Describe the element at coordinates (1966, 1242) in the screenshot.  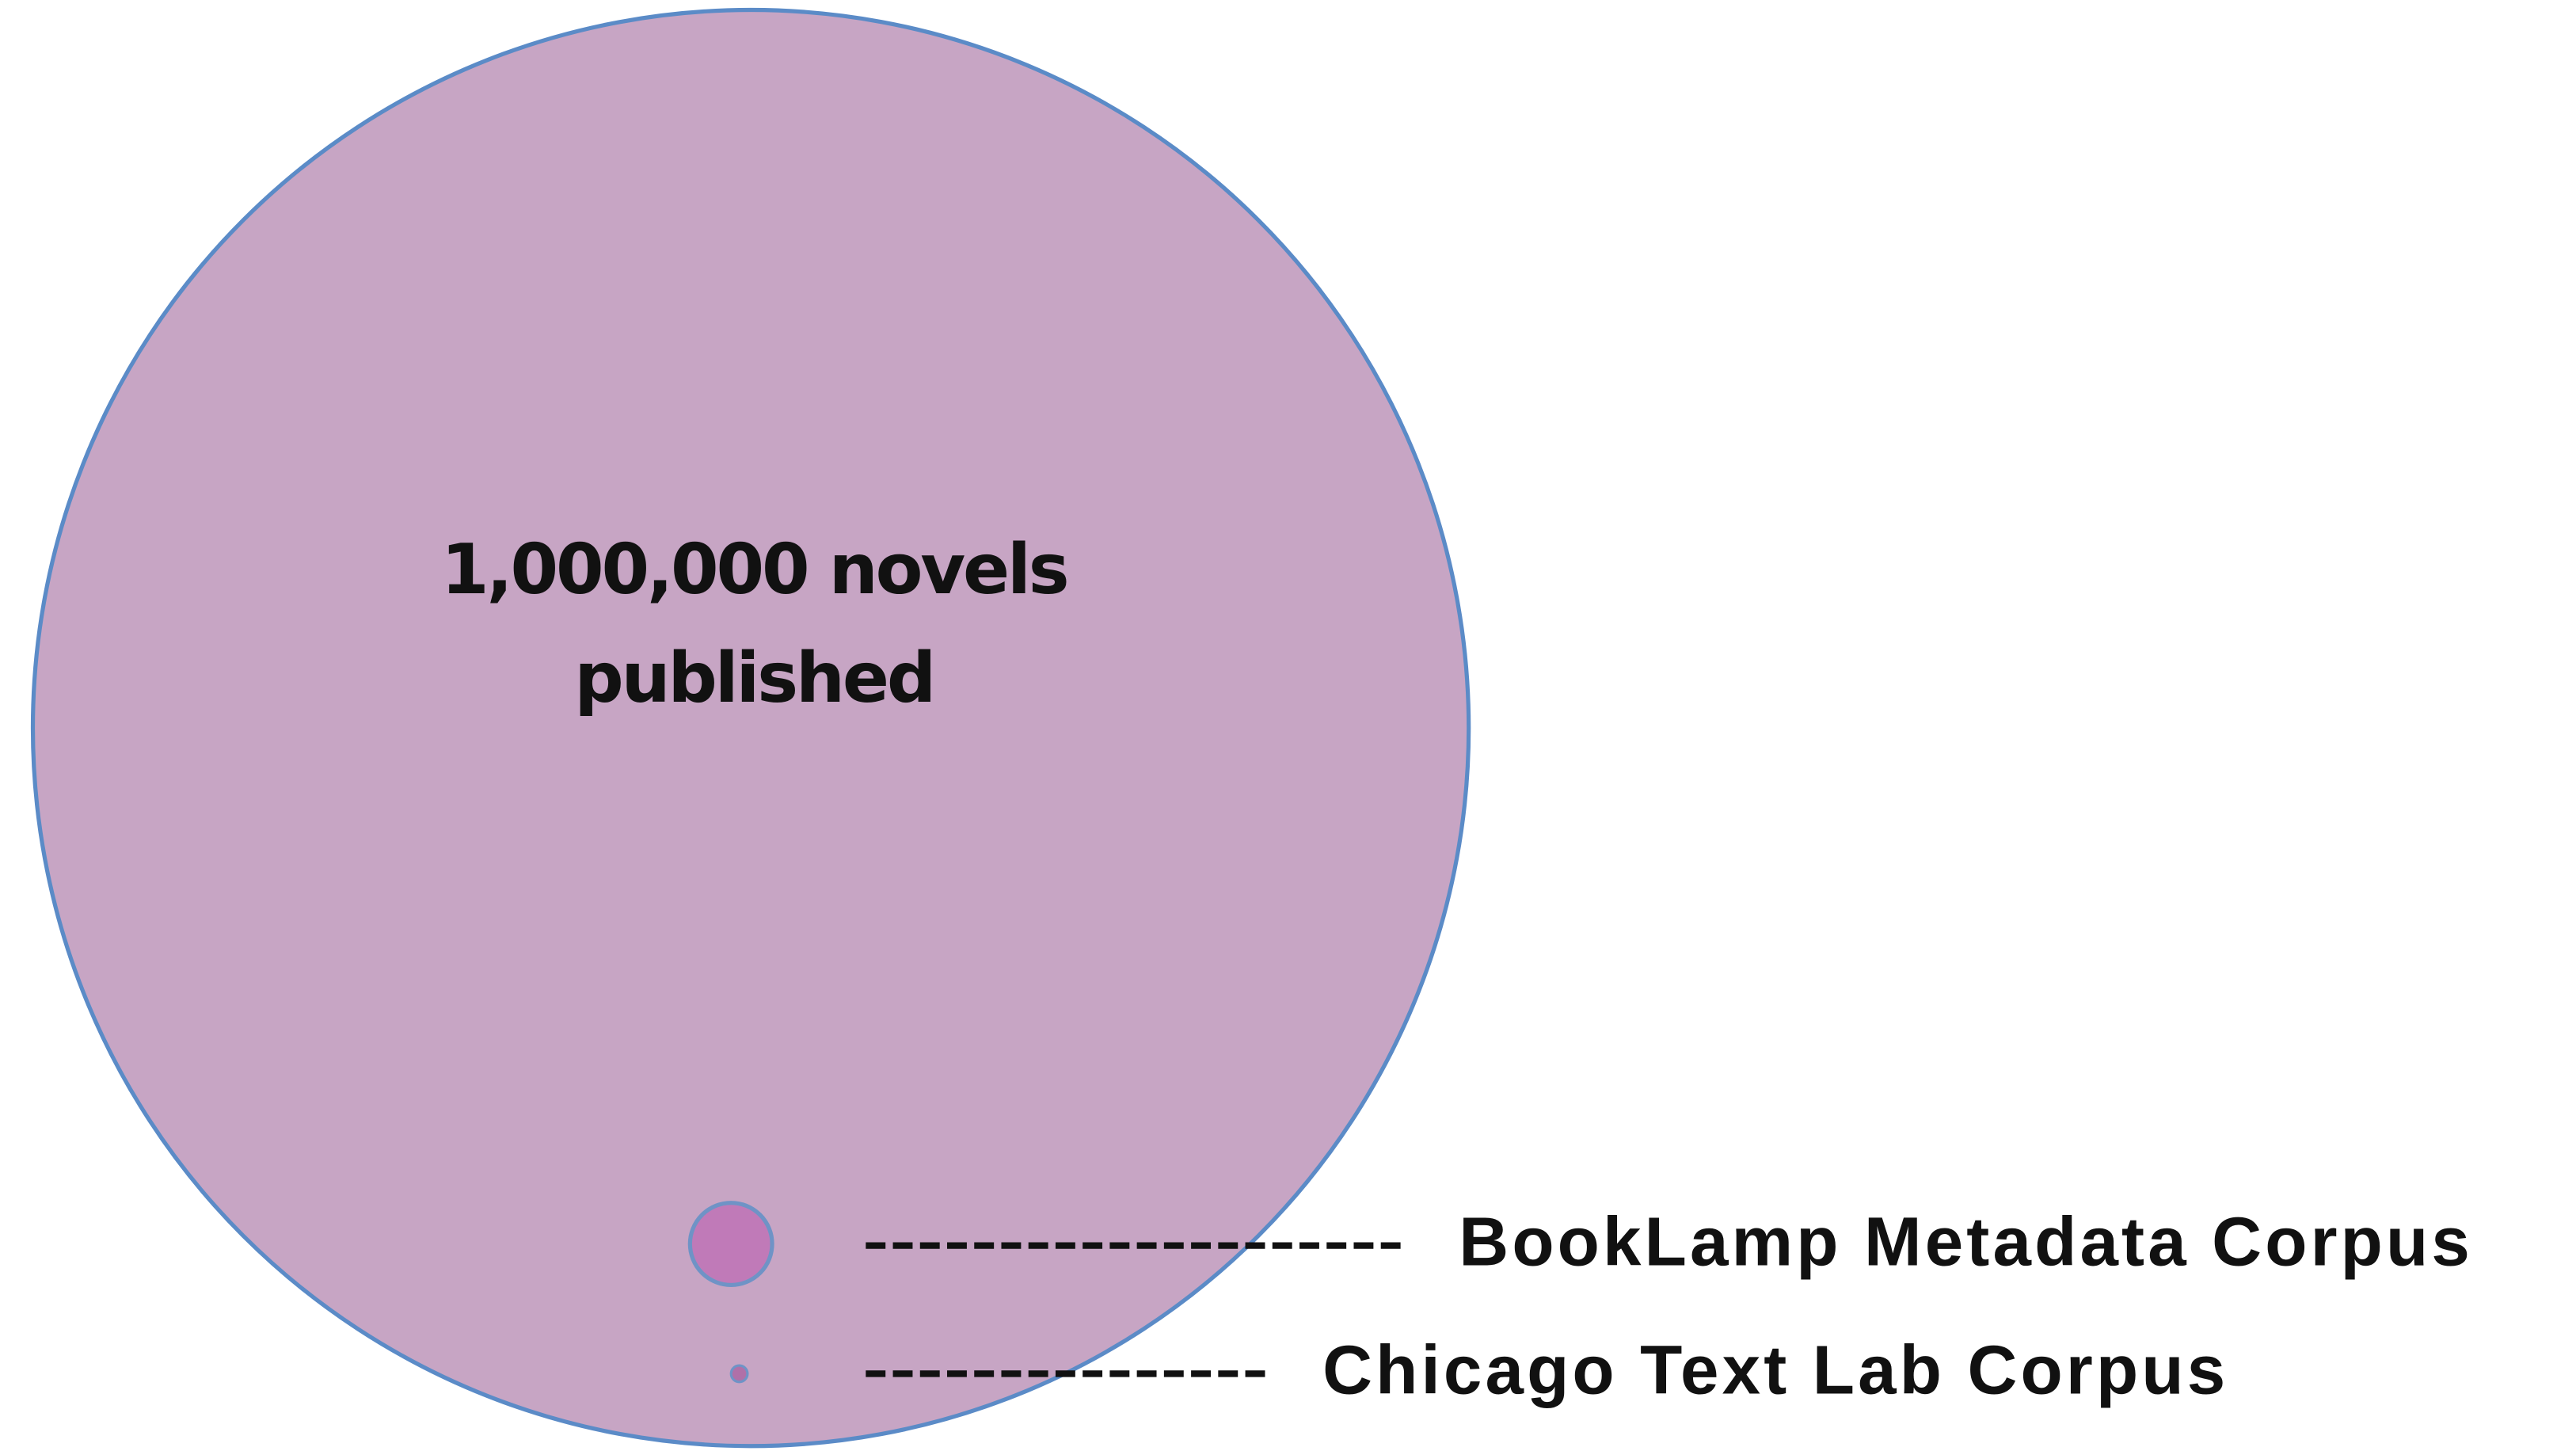
I see `booklamp-label: BookLamp Metadata Corpus` at that location.